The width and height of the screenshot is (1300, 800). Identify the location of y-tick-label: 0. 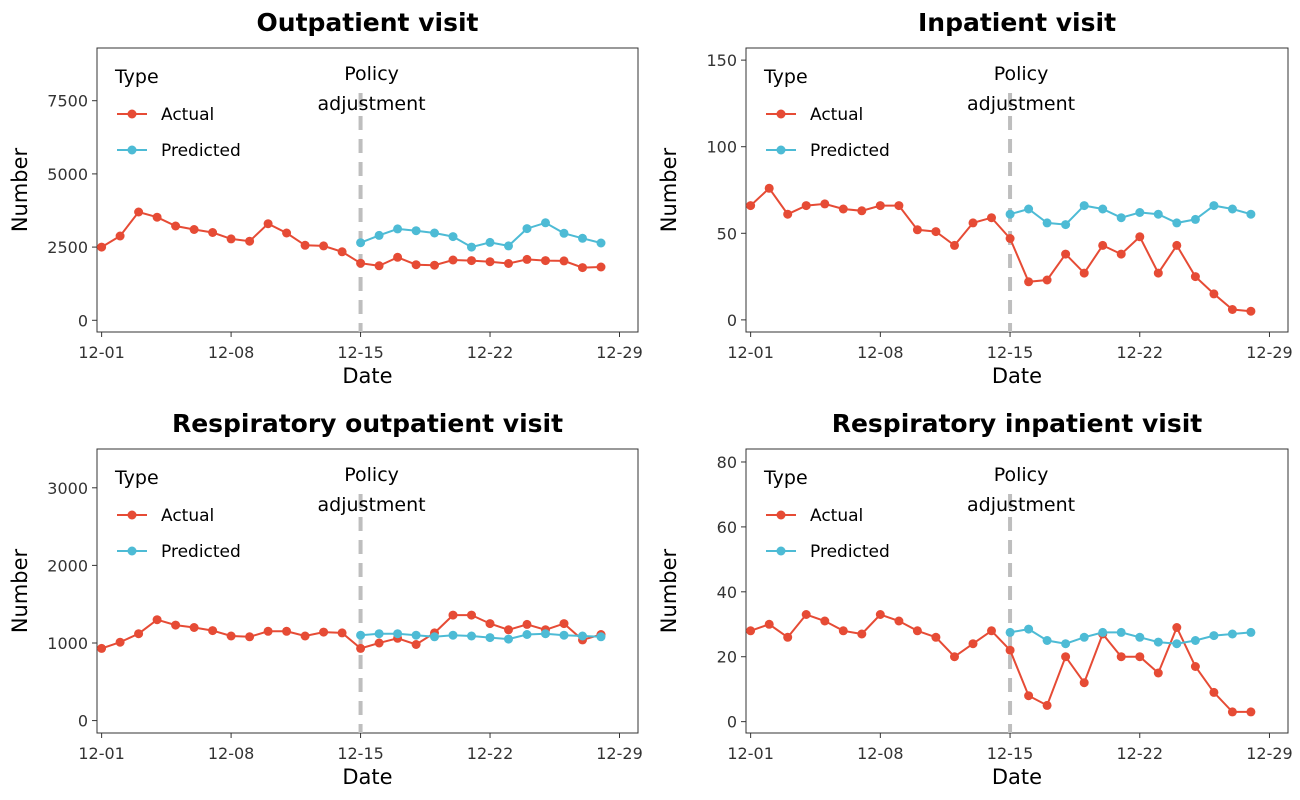
(732, 320).